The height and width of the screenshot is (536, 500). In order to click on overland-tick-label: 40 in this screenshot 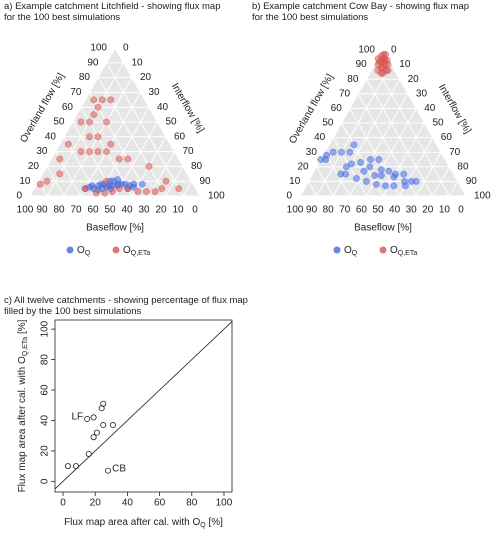, I will do `click(320, 137)`.